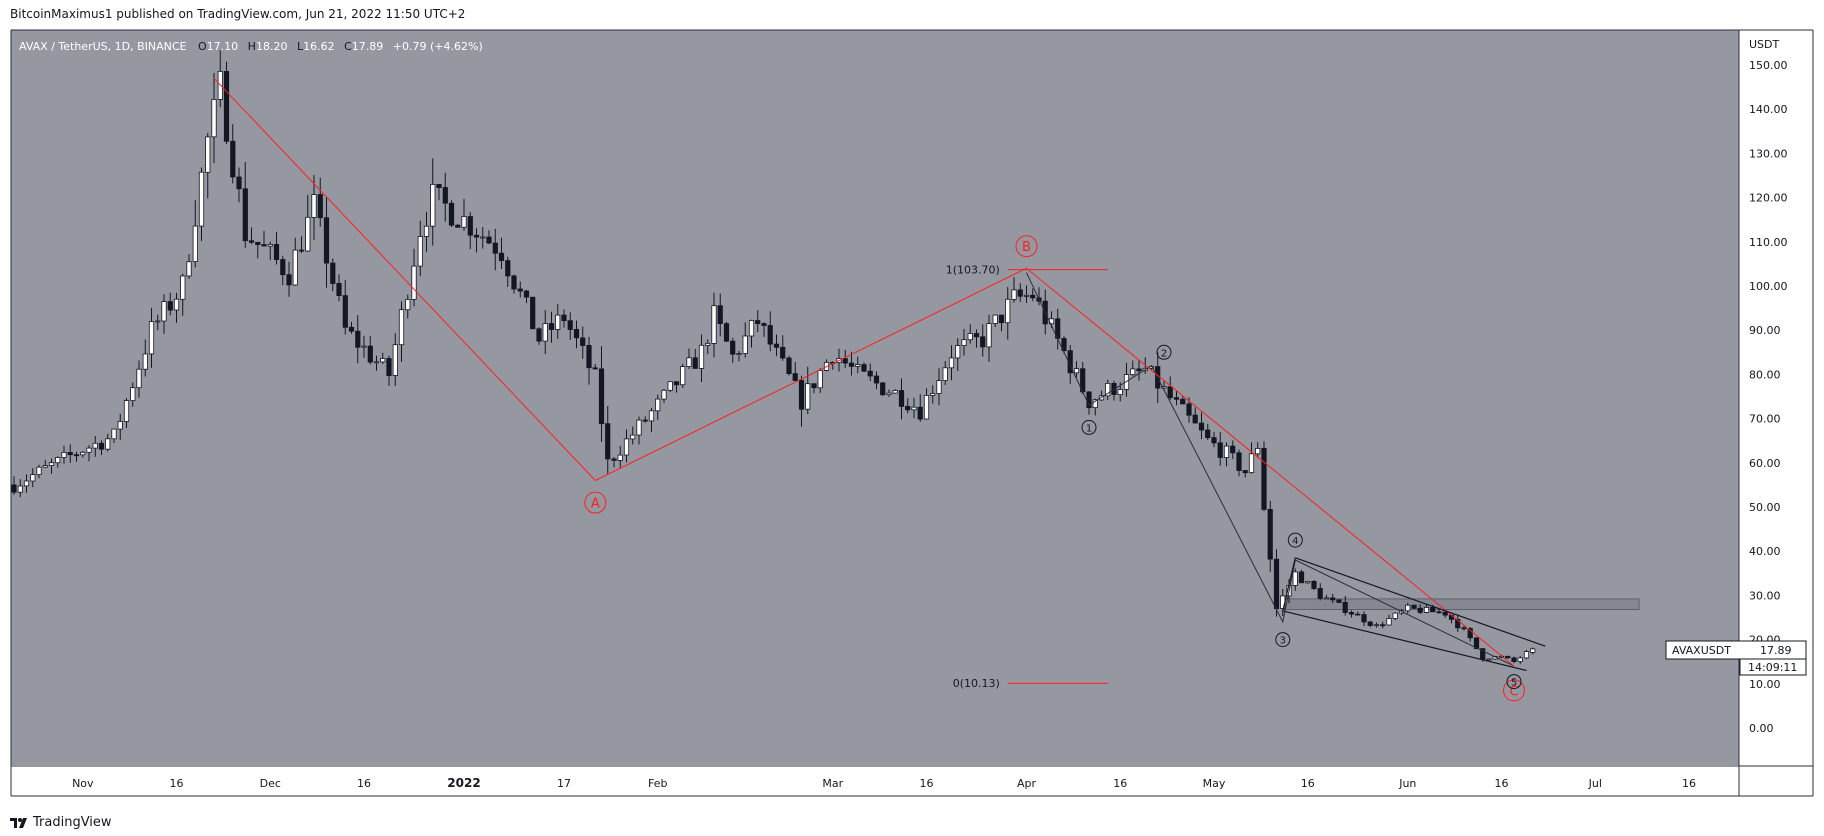 Image resolution: width=1824 pixels, height=836 pixels. I want to click on price-tag: AVAXUSDT 17.89 14:09:11, so click(1736, 658).